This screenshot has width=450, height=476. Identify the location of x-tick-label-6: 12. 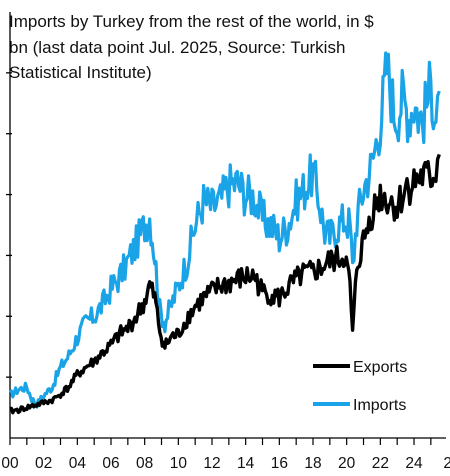
(211, 463).